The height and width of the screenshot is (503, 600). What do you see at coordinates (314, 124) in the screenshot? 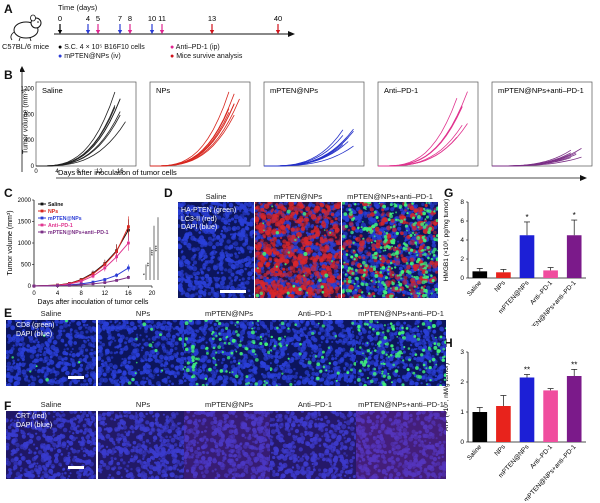
I see `growth-subplot: mPTEN@NPs` at bounding box center [314, 124].